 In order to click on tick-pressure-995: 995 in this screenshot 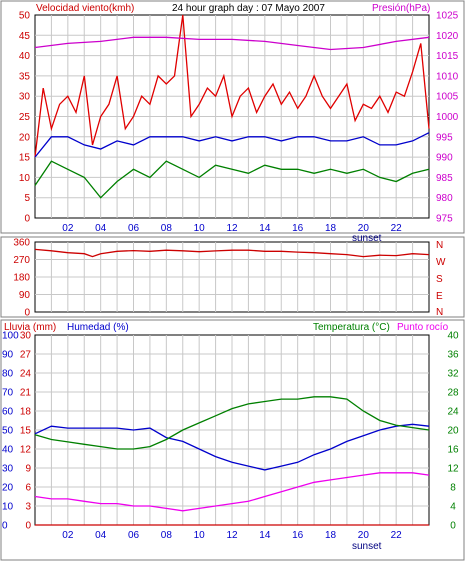, I will do `click(444, 137)`.